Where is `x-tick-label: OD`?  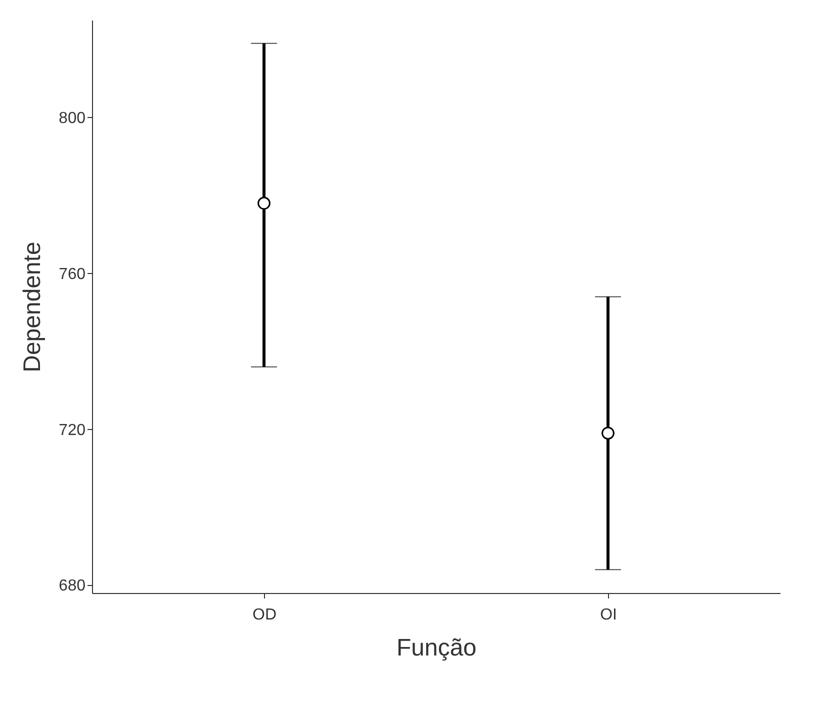 x-tick-label: OD is located at coordinates (264, 615).